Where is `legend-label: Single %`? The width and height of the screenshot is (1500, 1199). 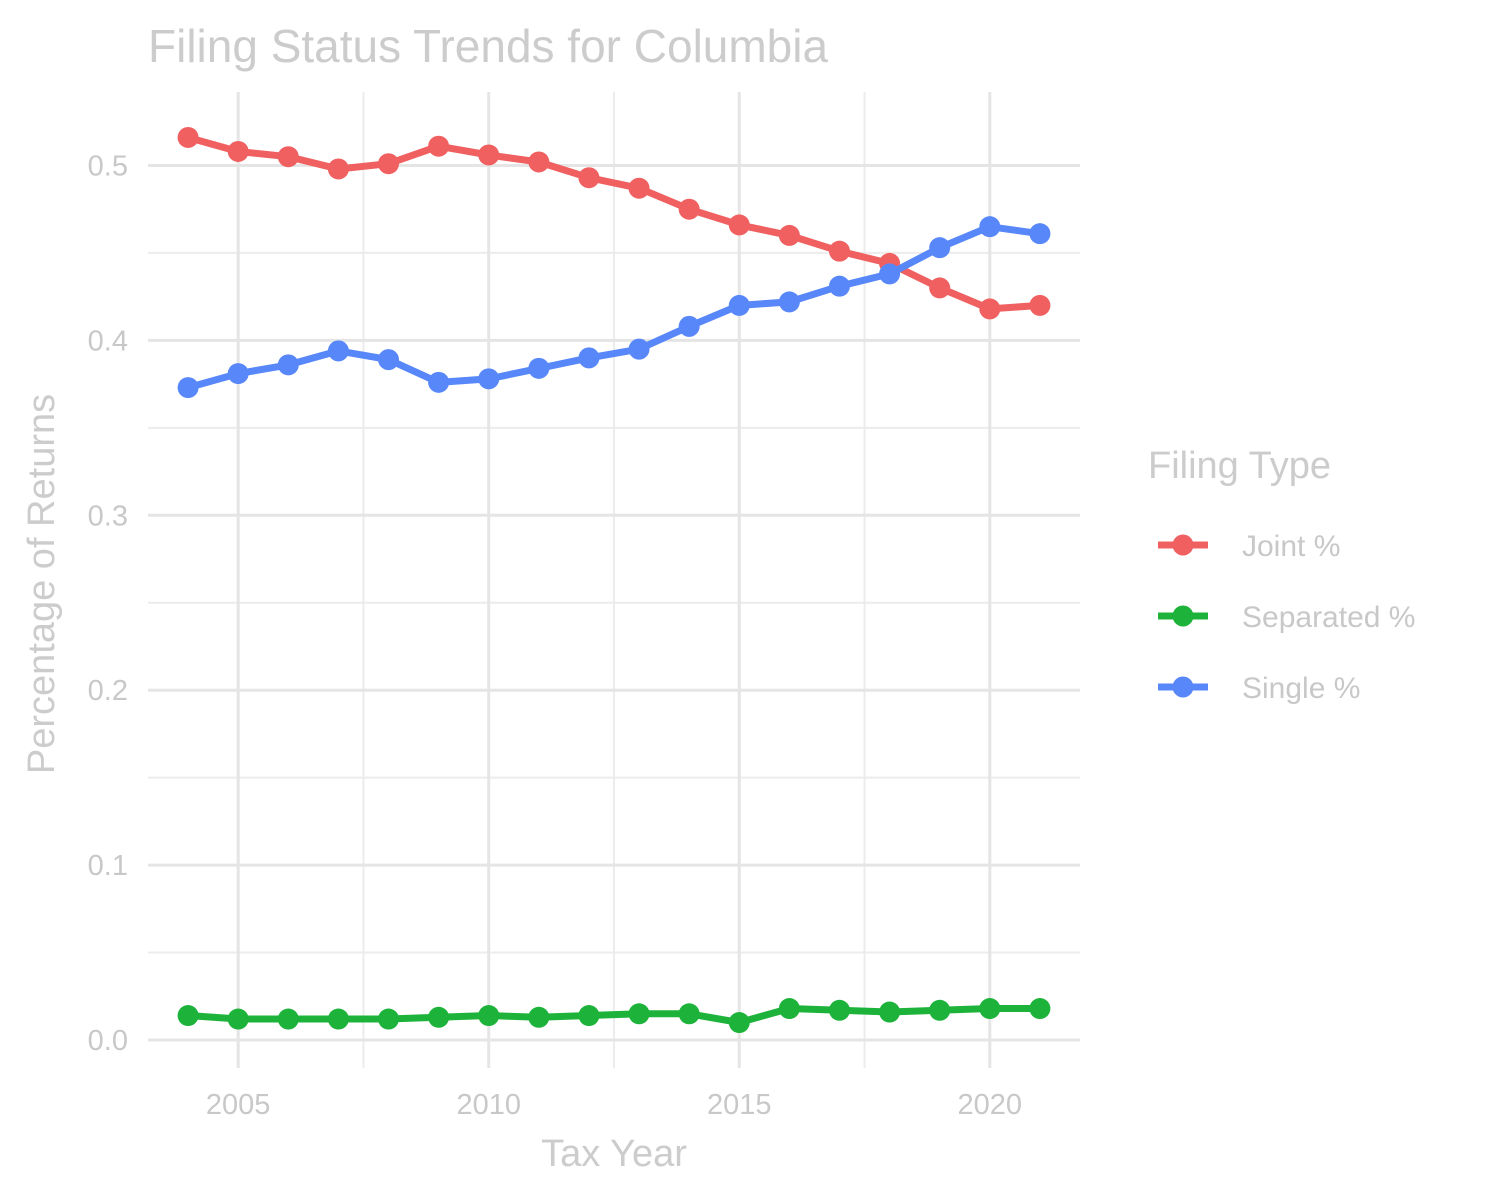 legend-label: Single % is located at coordinates (1301, 688).